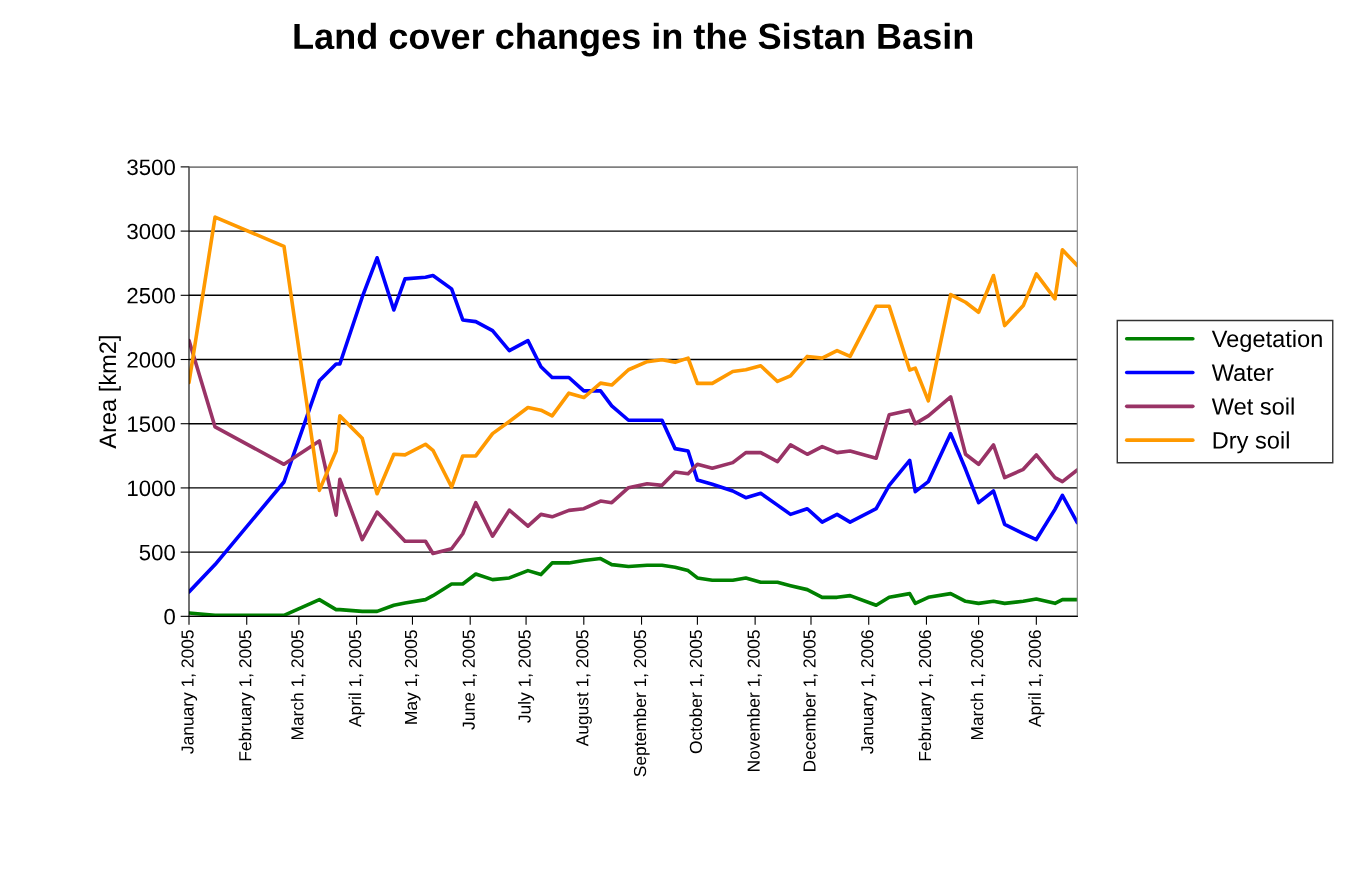 The image size is (1350, 883). Describe the element at coordinates (151, 424) in the screenshot. I see `y-tick-label: 1500` at that location.